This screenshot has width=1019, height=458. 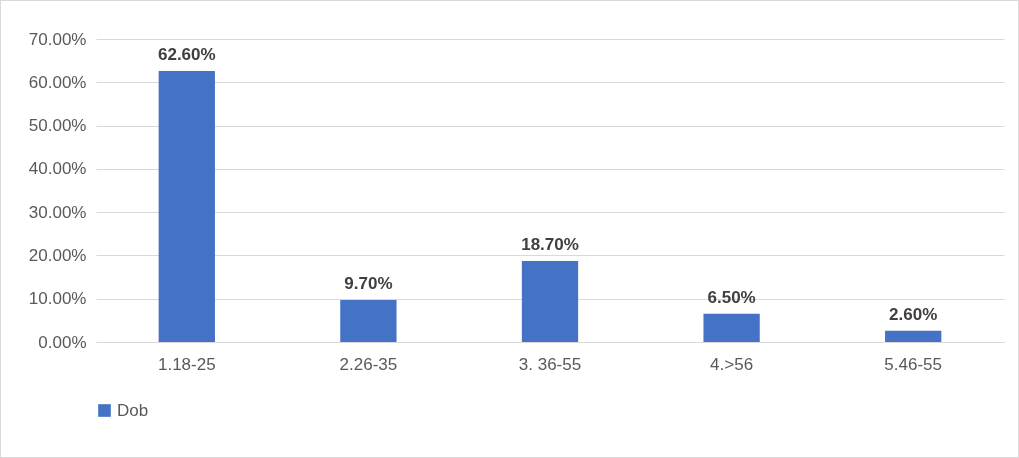 What do you see at coordinates (57, 126) in the screenshot?
I see `y-tick-label: 50.00%` at bounding box center [57, 126].